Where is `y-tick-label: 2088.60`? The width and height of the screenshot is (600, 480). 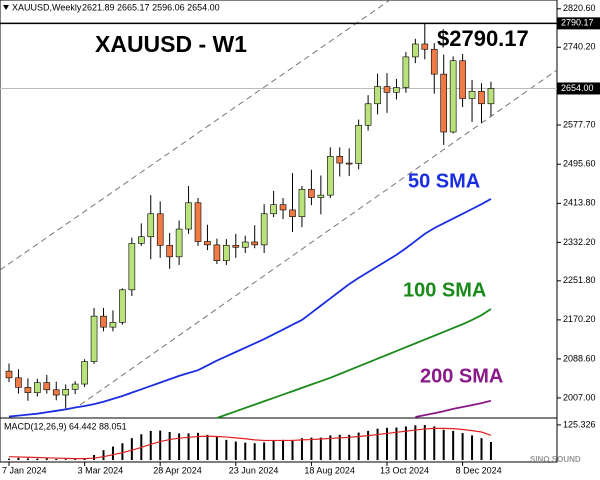 y-tick-label: 2088.60 is located at coordinates (579, 358).